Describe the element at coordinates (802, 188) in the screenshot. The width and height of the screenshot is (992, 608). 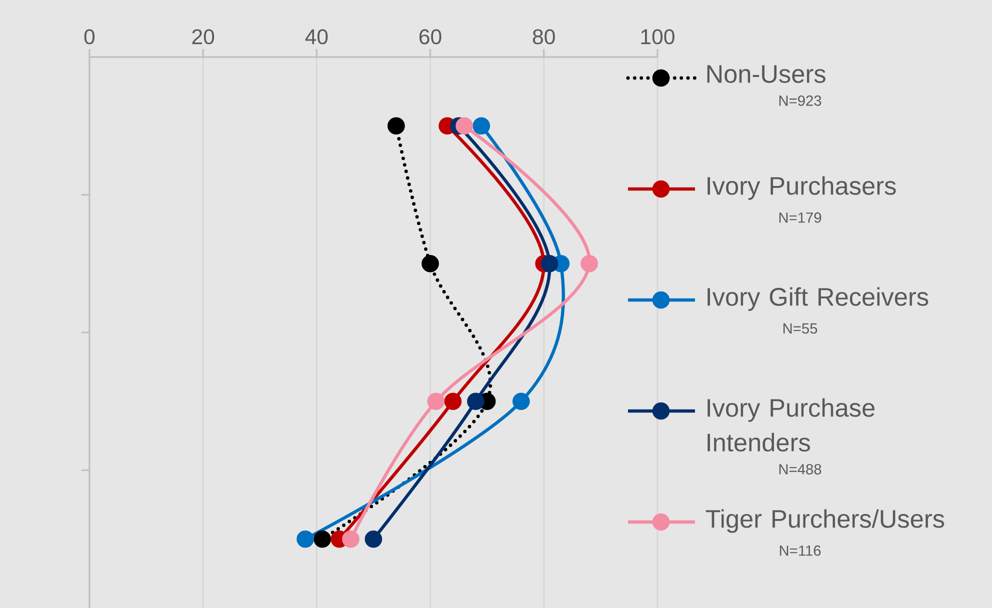
I see `legend-label: Ivory Purchasers` at that location.